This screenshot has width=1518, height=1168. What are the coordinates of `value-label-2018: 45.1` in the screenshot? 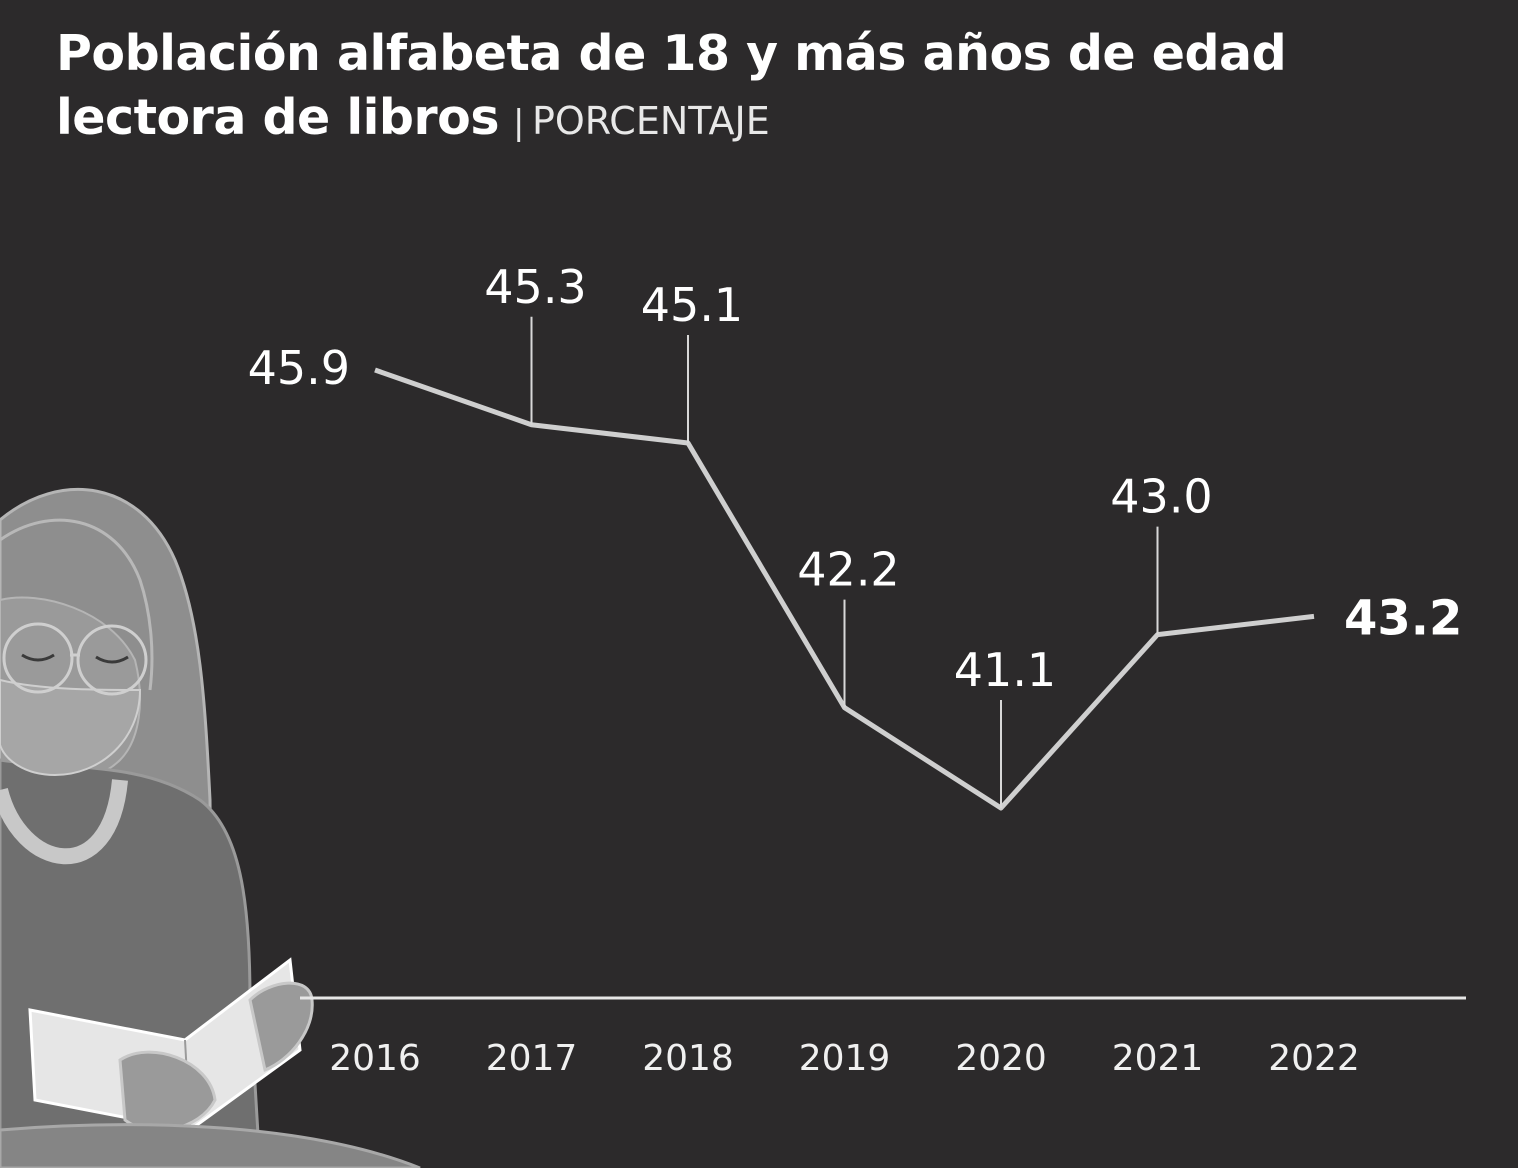 It's located at (692, 305).